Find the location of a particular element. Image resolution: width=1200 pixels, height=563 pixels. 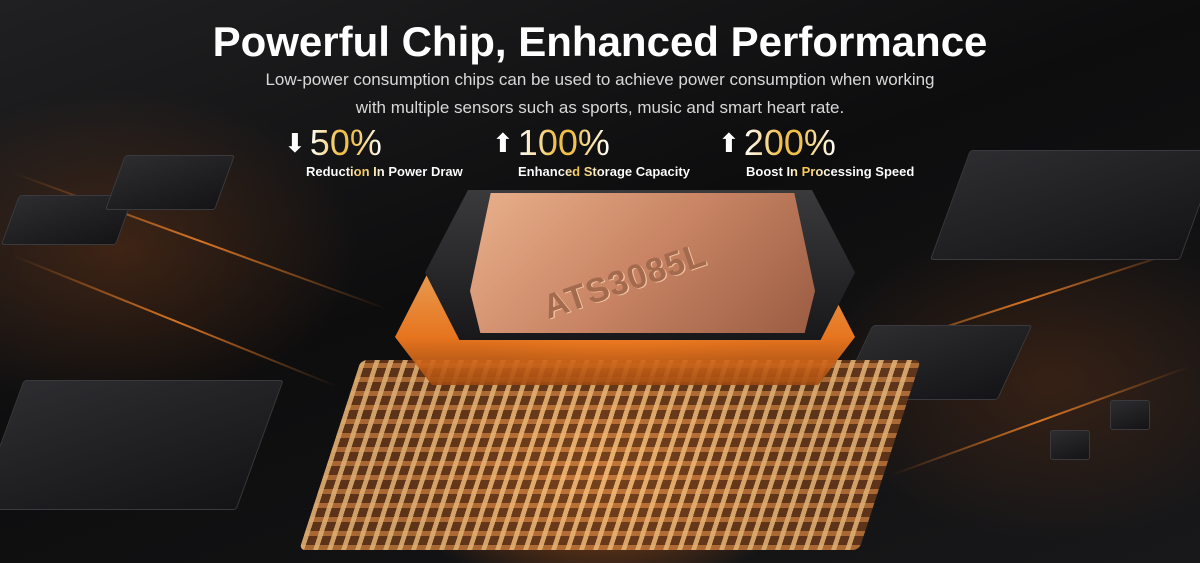

stat-power: ⬇ 50% Reduction In Power Draw is located at coordinates (373, 150).